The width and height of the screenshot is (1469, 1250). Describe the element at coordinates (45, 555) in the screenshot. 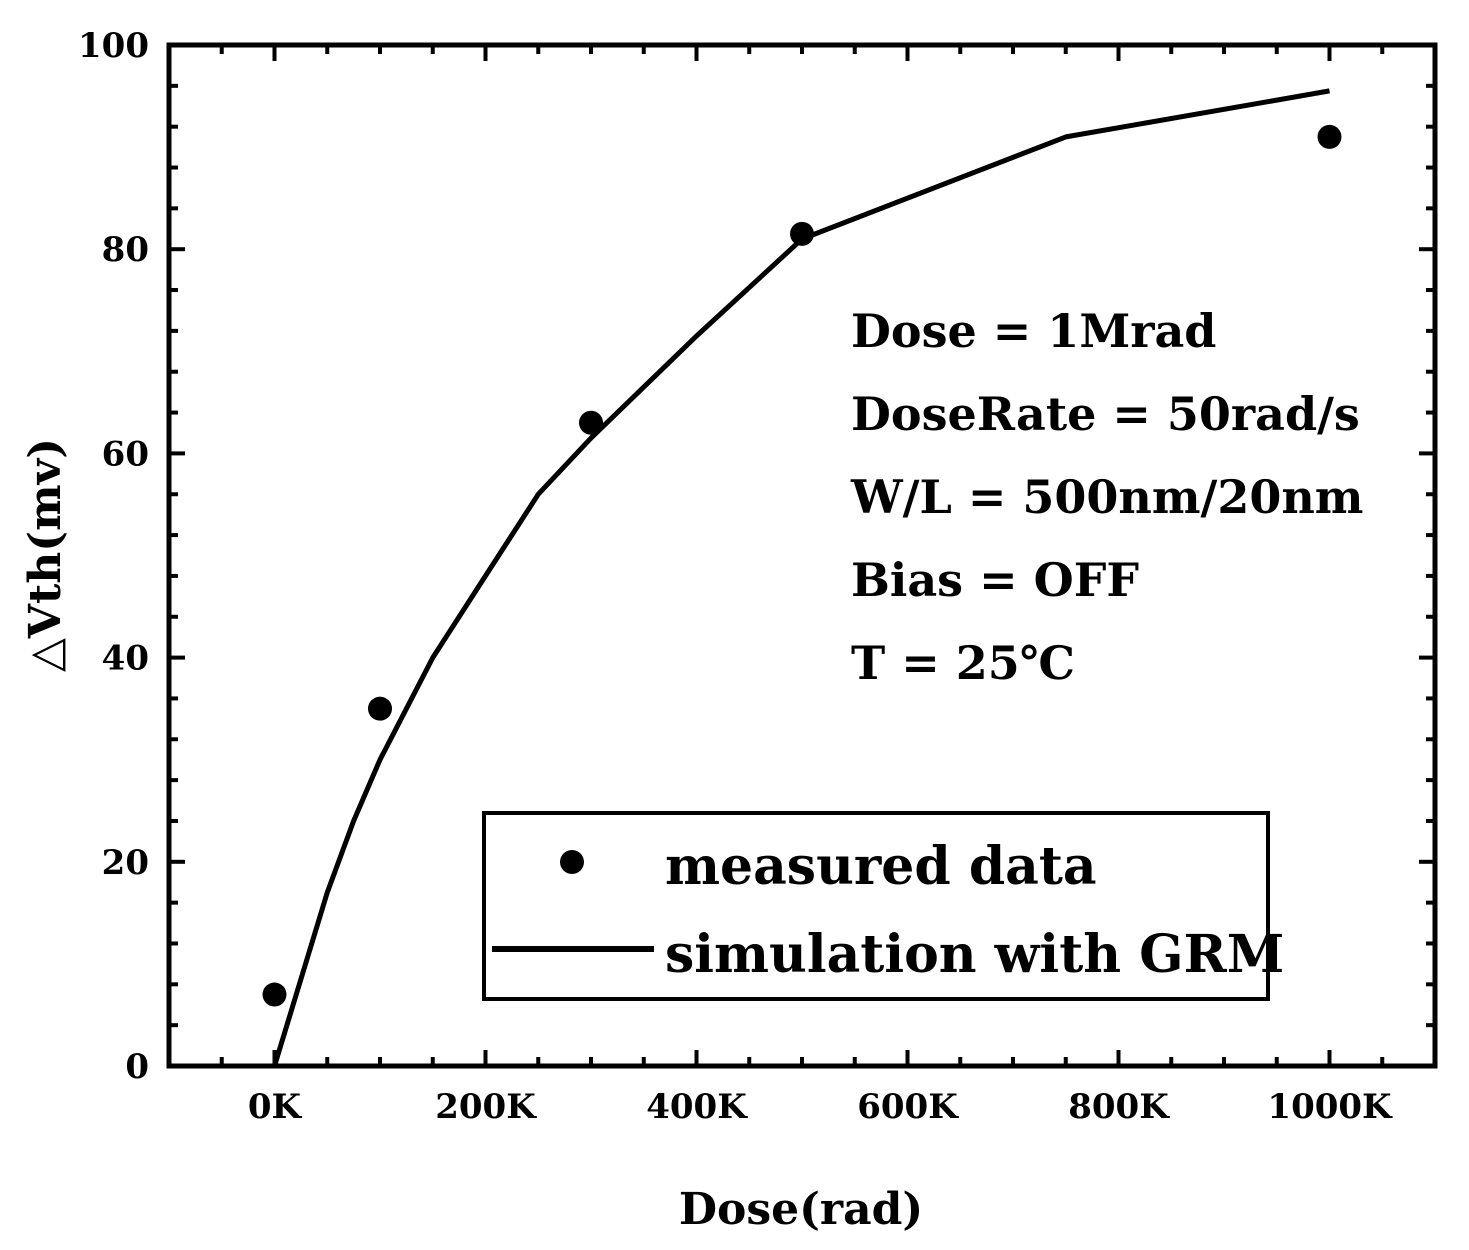

I see `y-axis-title: △Vth(mv)` at that location.